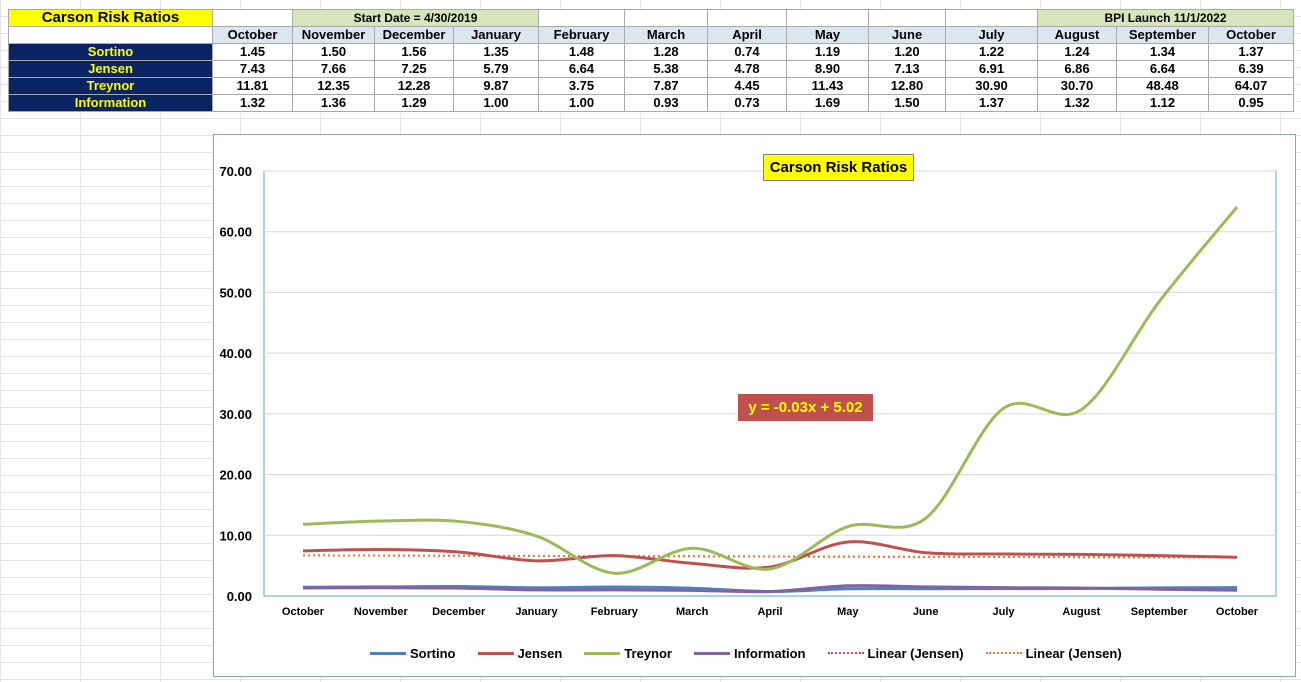 The width and height of the screenshot is (1301, 682). What do you see at coordinates (666, 69) in the screenshot?
I see `value-cell: 5.38` at bounding box center [666, 69].